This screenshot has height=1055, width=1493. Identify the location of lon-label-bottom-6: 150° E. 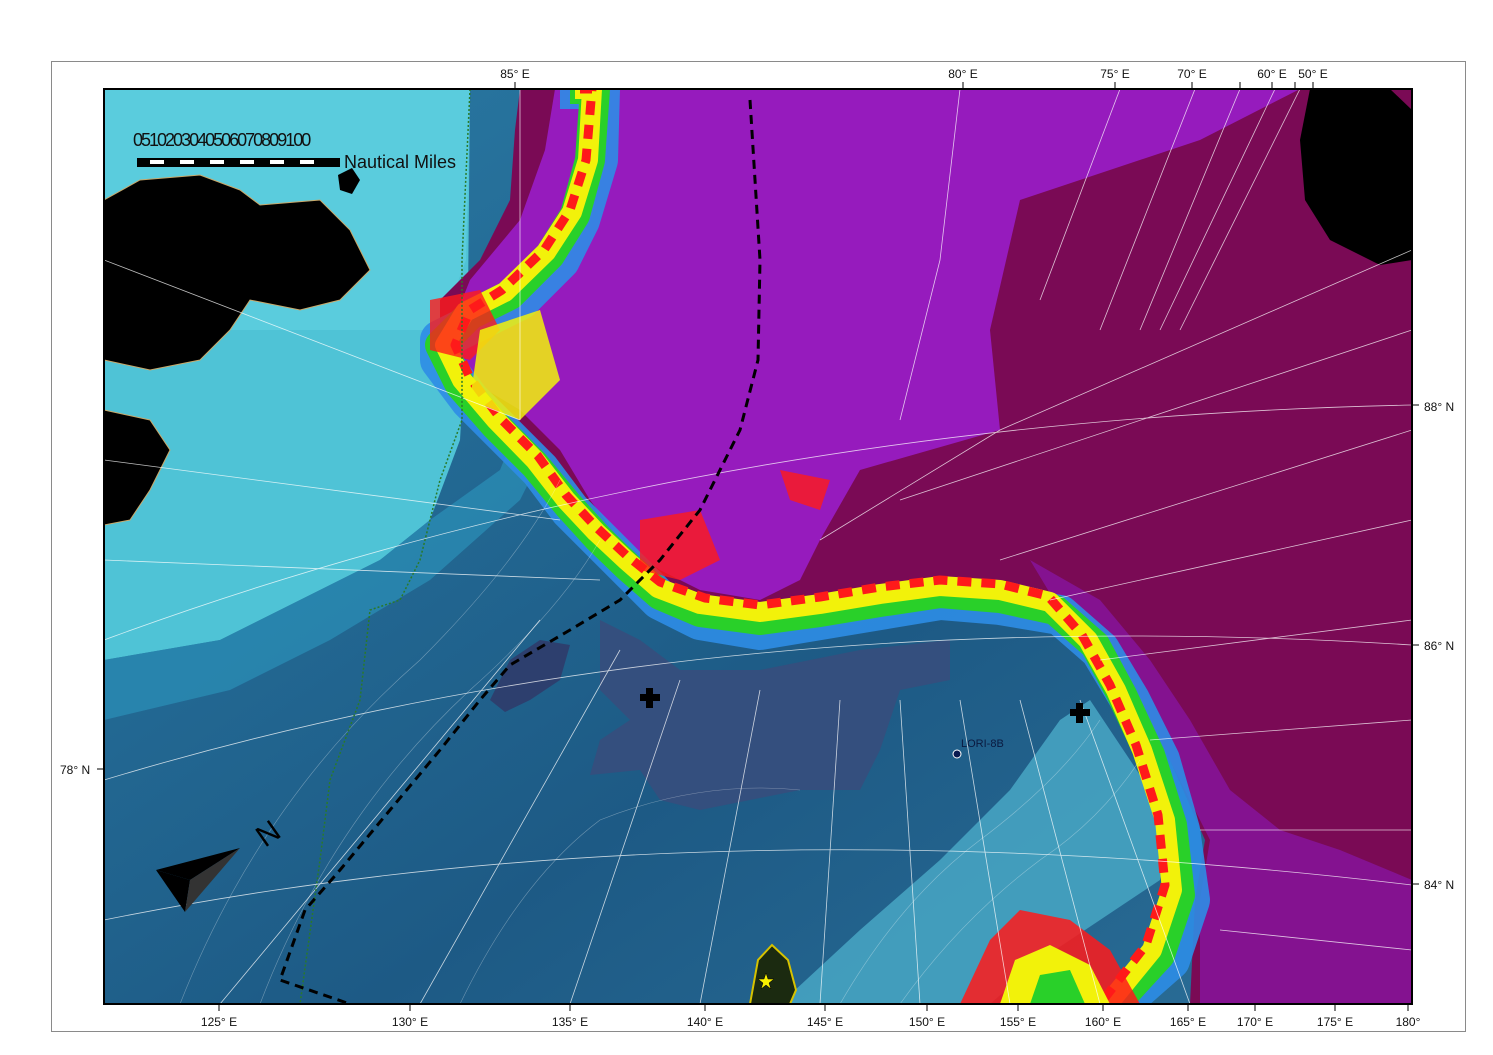
(927, 1022).